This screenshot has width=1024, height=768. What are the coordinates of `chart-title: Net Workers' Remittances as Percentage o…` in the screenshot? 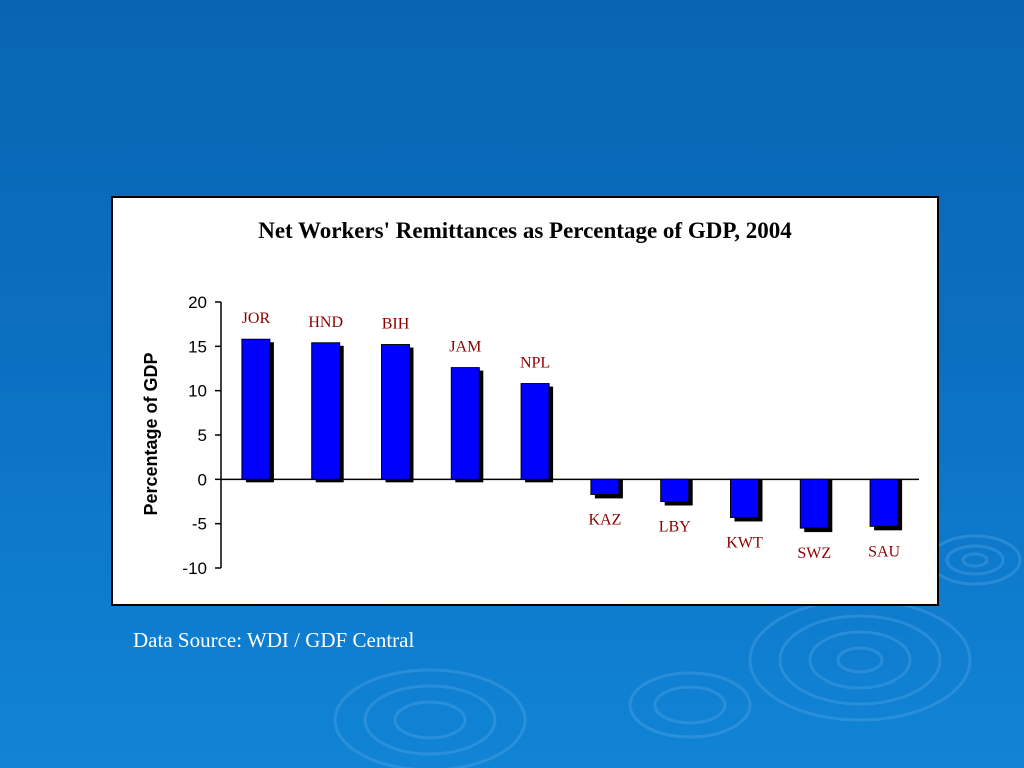 It's located at (525, 230).